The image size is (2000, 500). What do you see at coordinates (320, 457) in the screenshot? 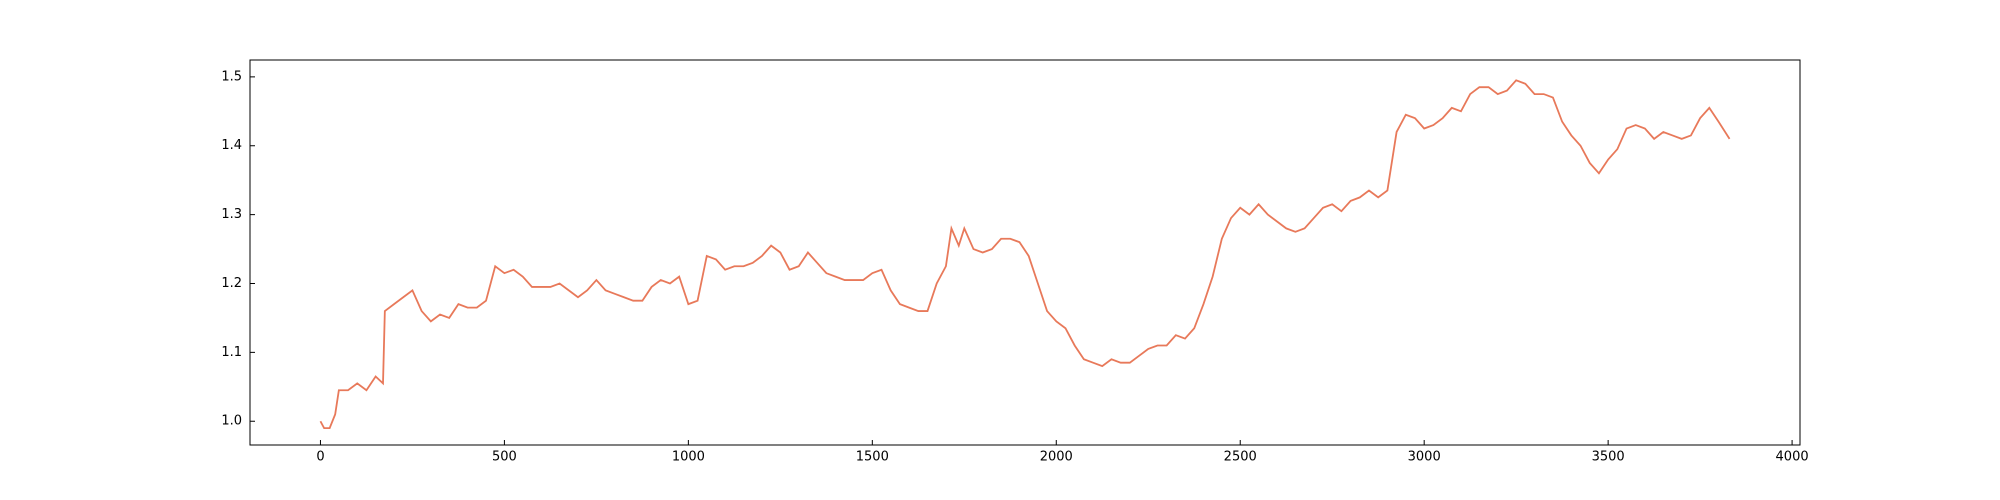
I see `x-tick-label: 0` at bounding box center [320, 457].